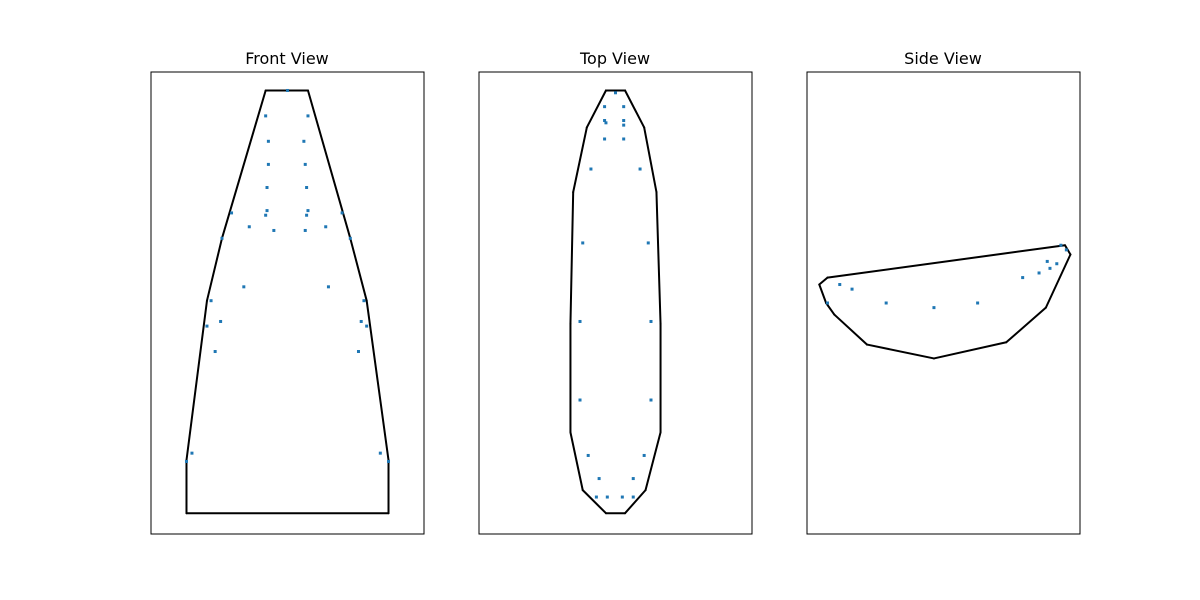  What do you see at coordinates (614, 58) in the screenshot?
I see `top-view-title: Top View` at bounding box center [614, 58].